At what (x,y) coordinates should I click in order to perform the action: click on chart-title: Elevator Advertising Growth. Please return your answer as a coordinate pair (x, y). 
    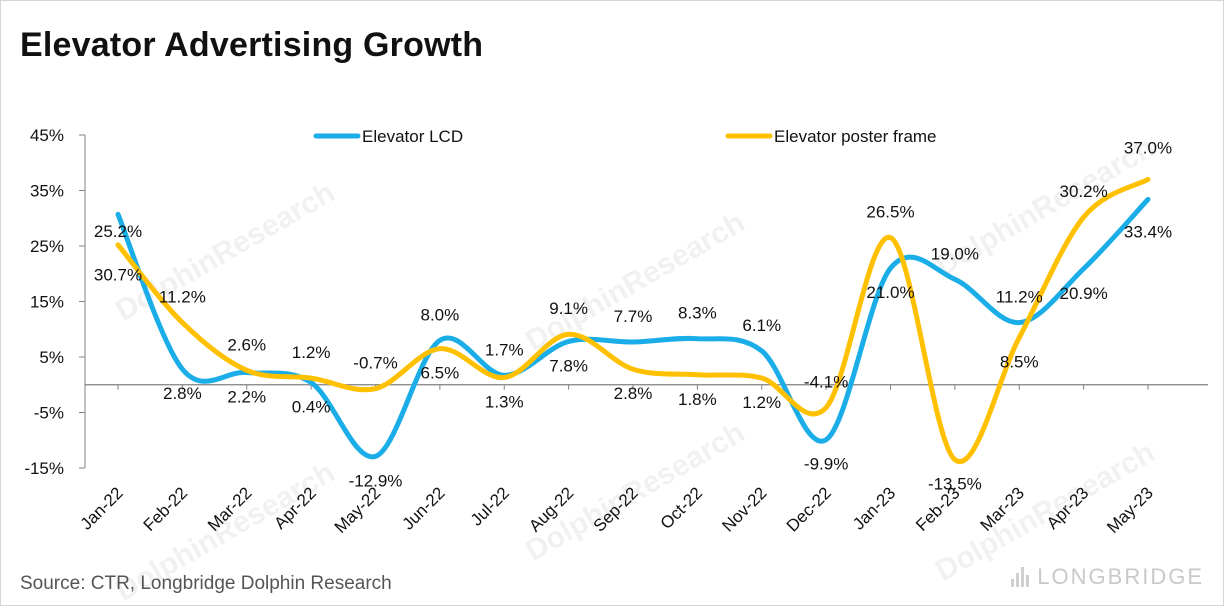
    Looking at the image, I should click on (252, 45).